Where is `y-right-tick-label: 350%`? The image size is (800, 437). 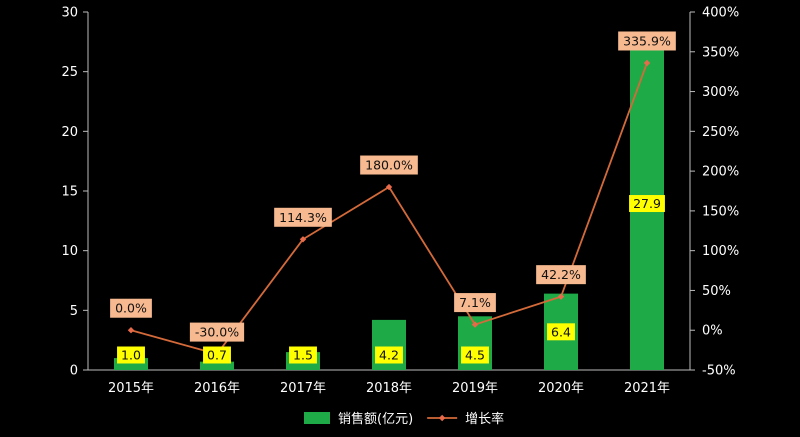
y-right-tick-label: 350% is located at coordinates (720, 52).